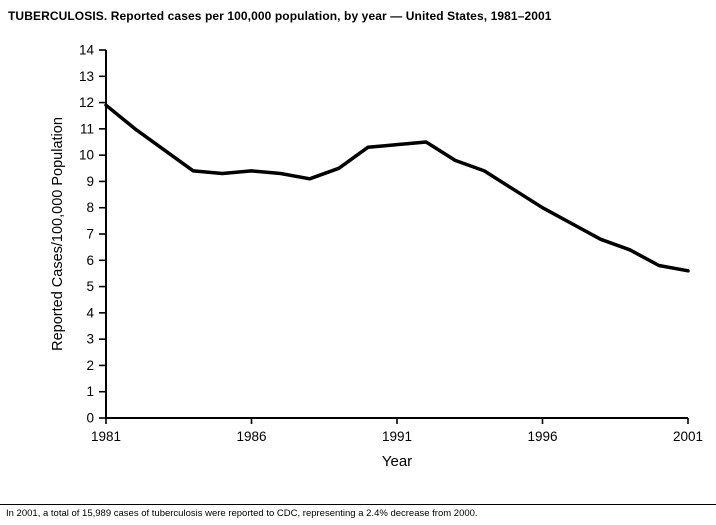  Describe the element at coordinates (90, 234) in the screenshot. I see `y-tick-label: 7` at that location.